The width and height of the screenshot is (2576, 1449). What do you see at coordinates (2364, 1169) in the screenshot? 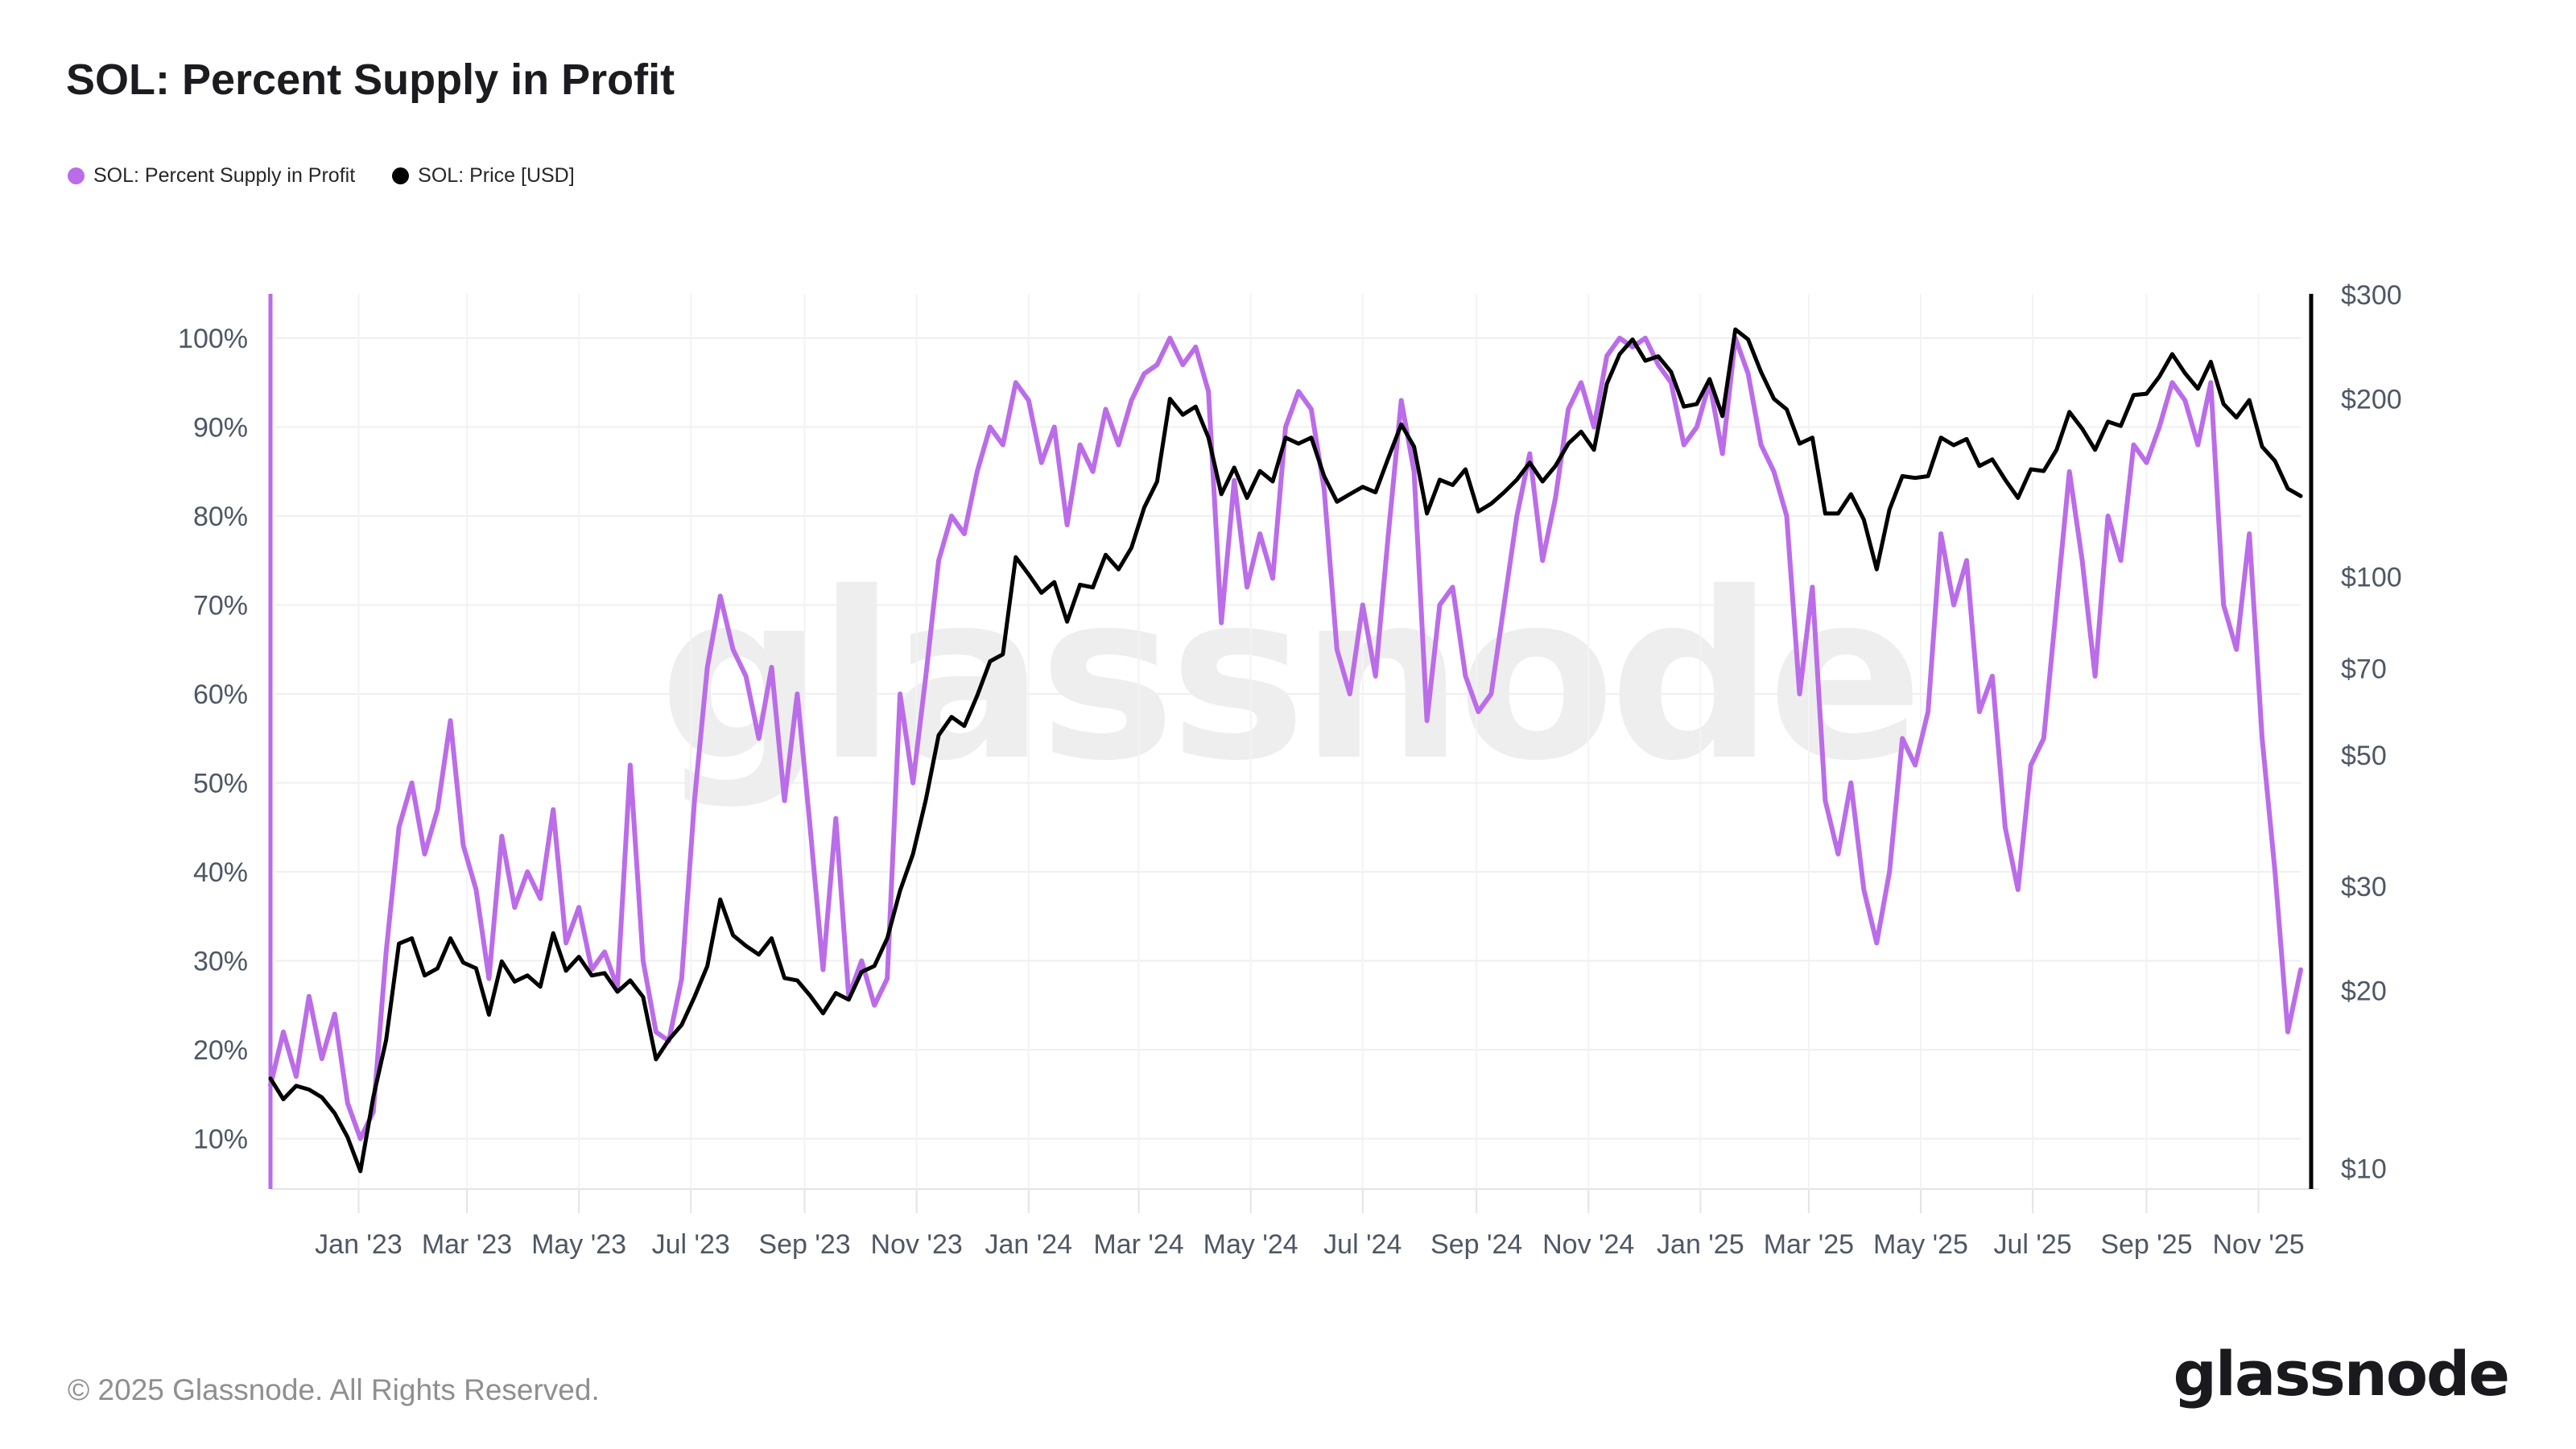
I see `right-axis-tick-label: $10` at bounding box center [2364, 1169].